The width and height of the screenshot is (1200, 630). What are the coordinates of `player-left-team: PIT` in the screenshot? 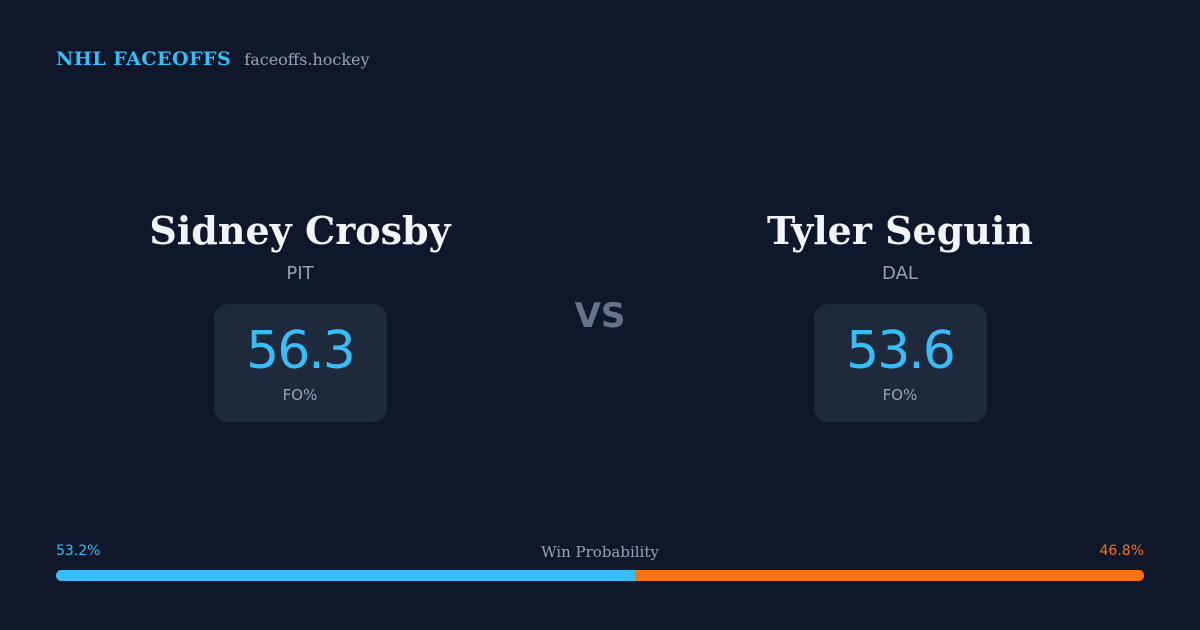 It's located at (300, 273).